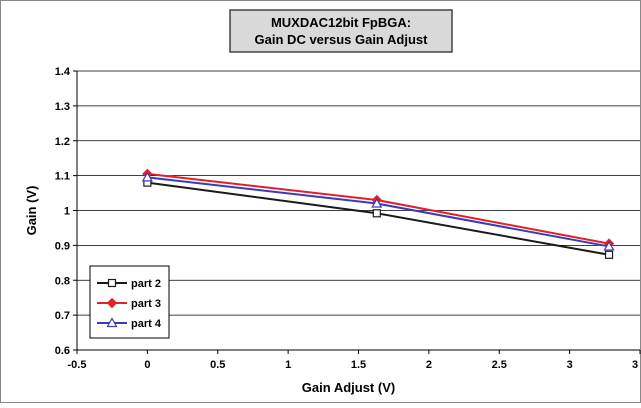 Image resolution: width=641 pixels, height=408 pixels. I want to click on y-tick-label: 0.7, so click(62, 316).